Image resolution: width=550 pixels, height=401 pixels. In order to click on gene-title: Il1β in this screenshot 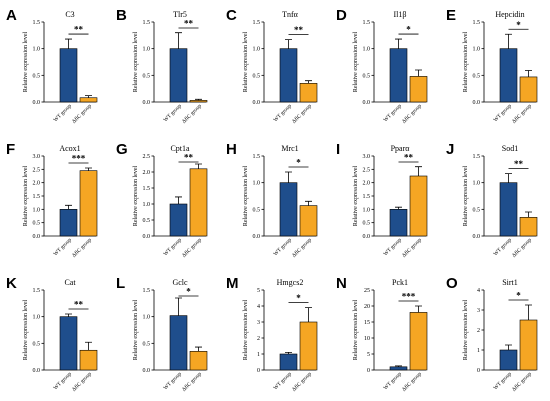, I will do `click(400, 14)`.